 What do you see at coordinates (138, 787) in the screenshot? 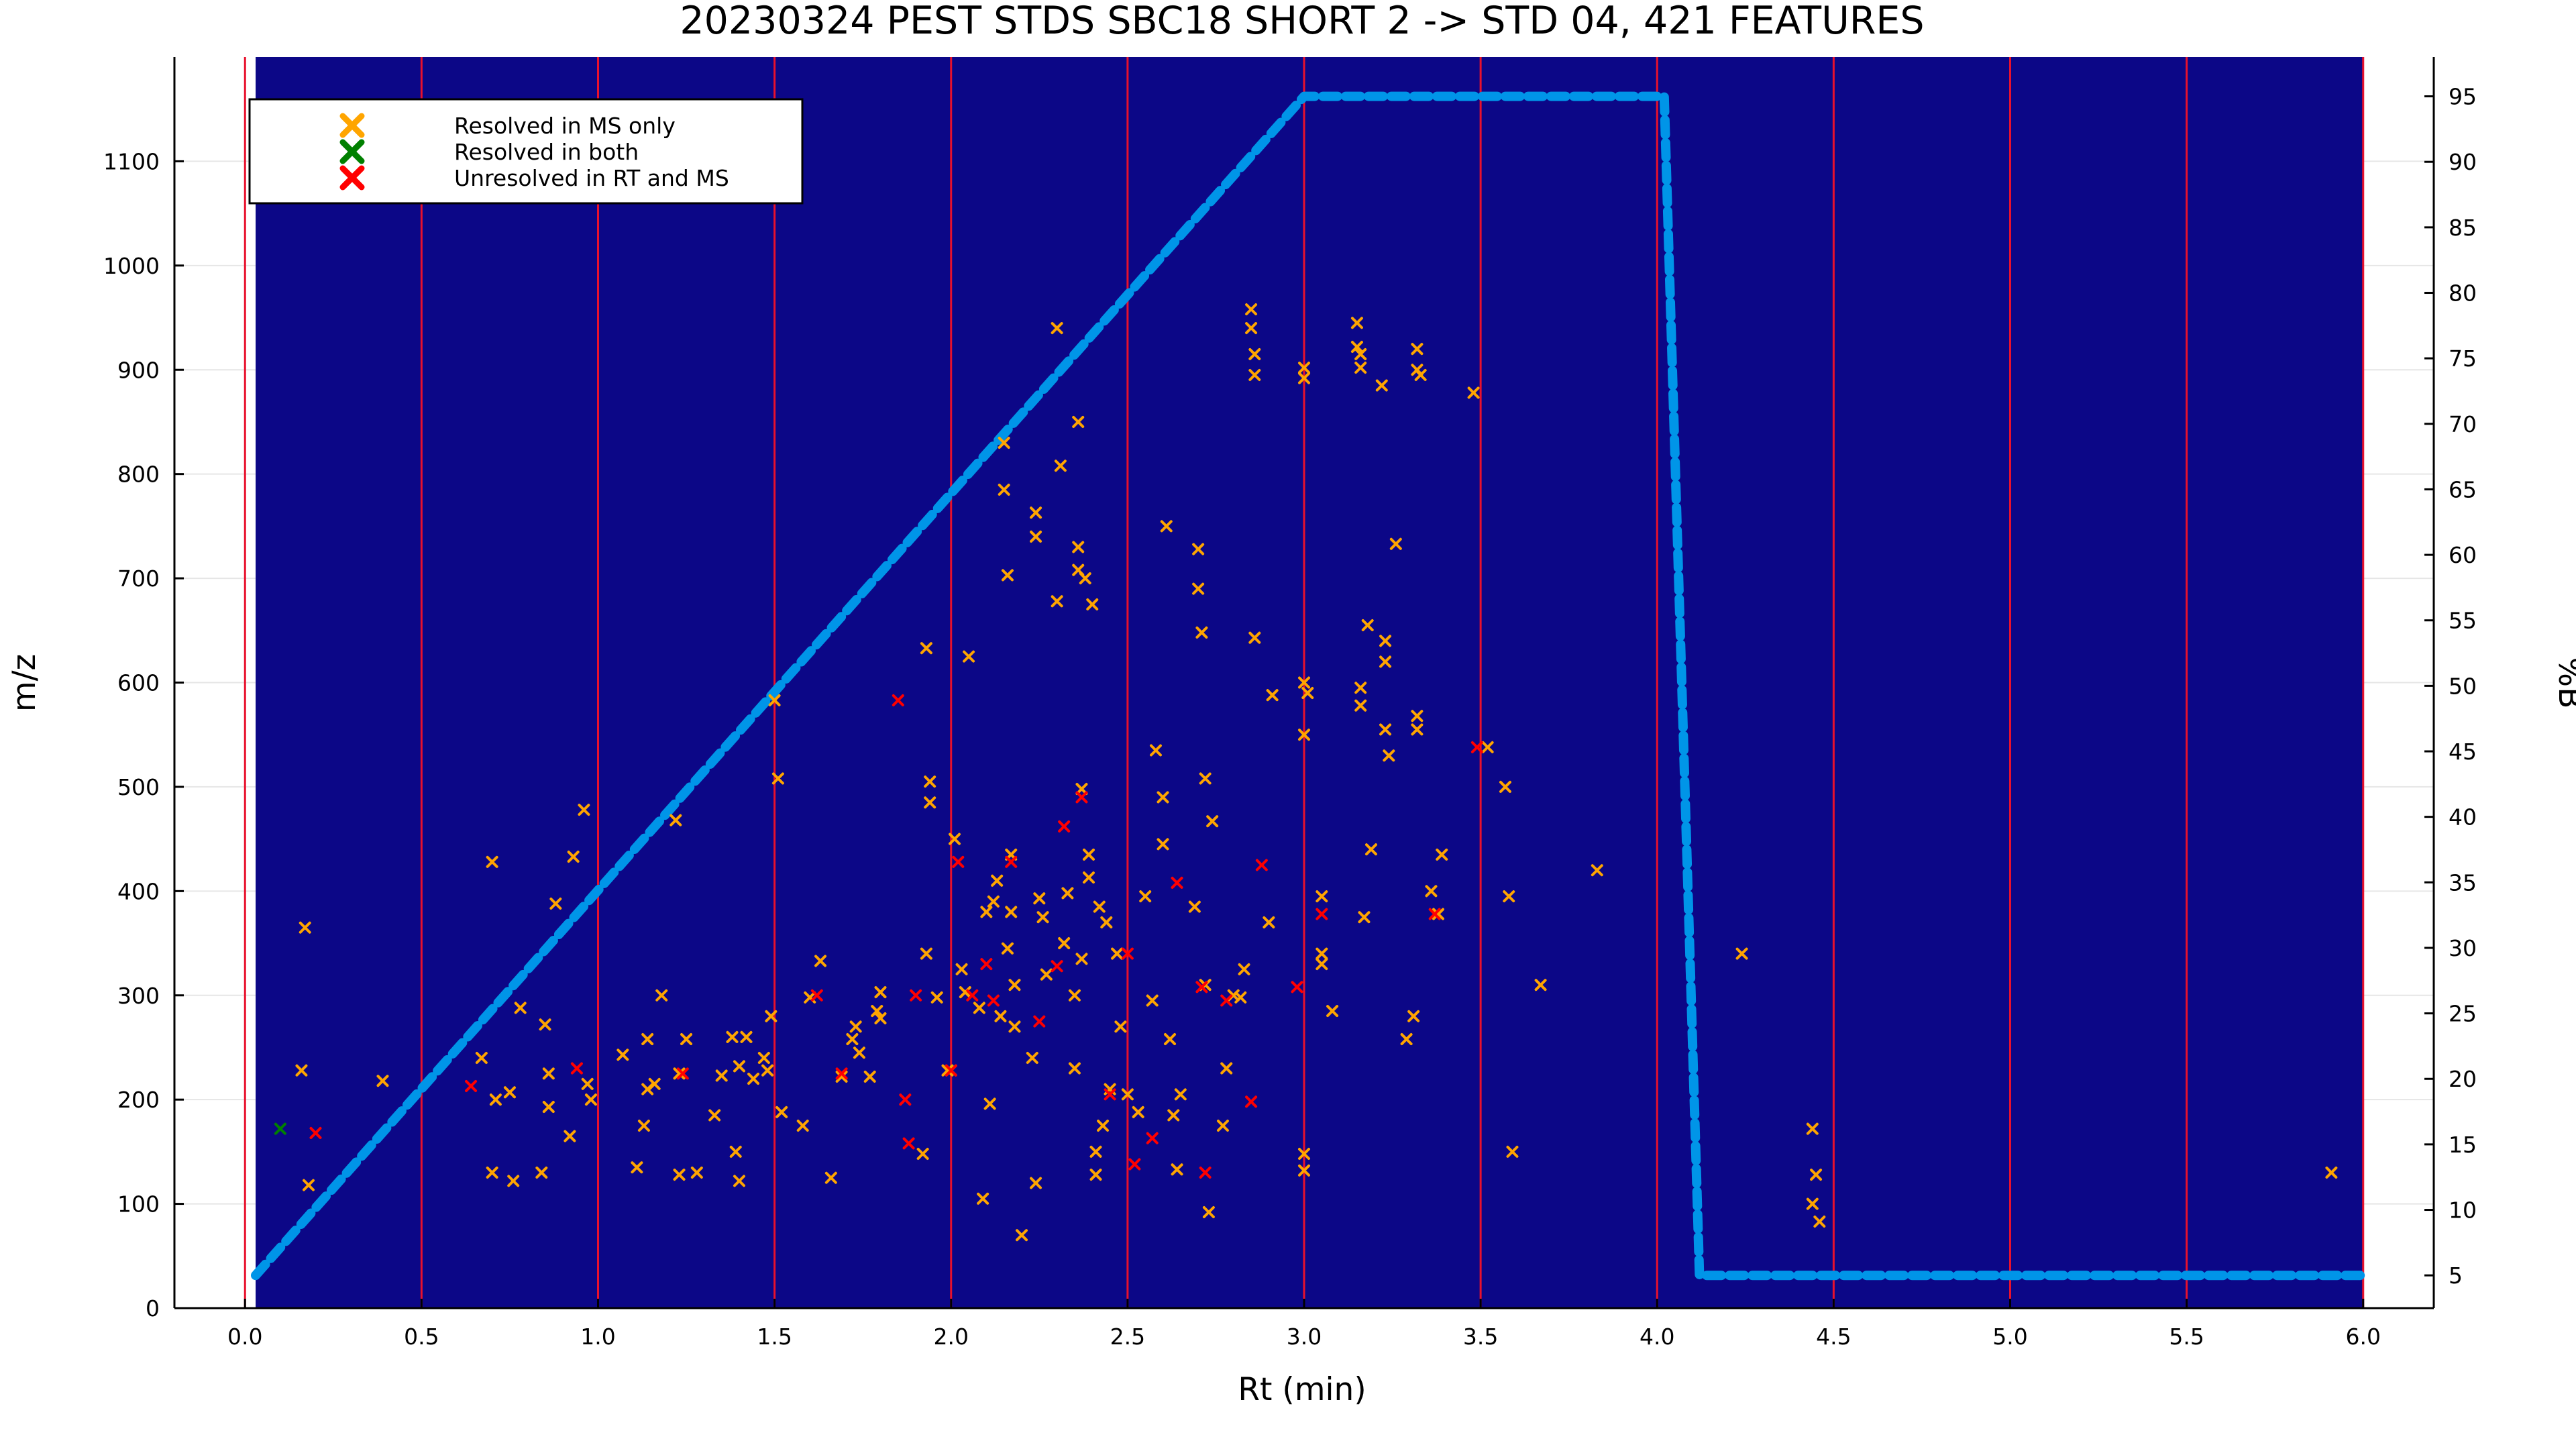
I see `y-tick-label: 500` at bounding box center [138, 787].